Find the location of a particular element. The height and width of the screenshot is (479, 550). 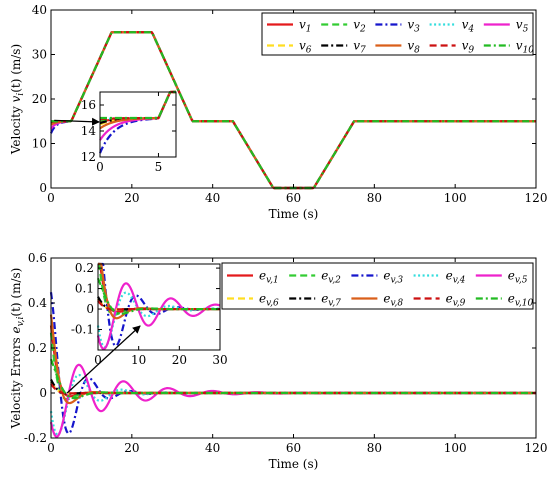

errors-inset-axes-box is located at coordinates (159, 307).